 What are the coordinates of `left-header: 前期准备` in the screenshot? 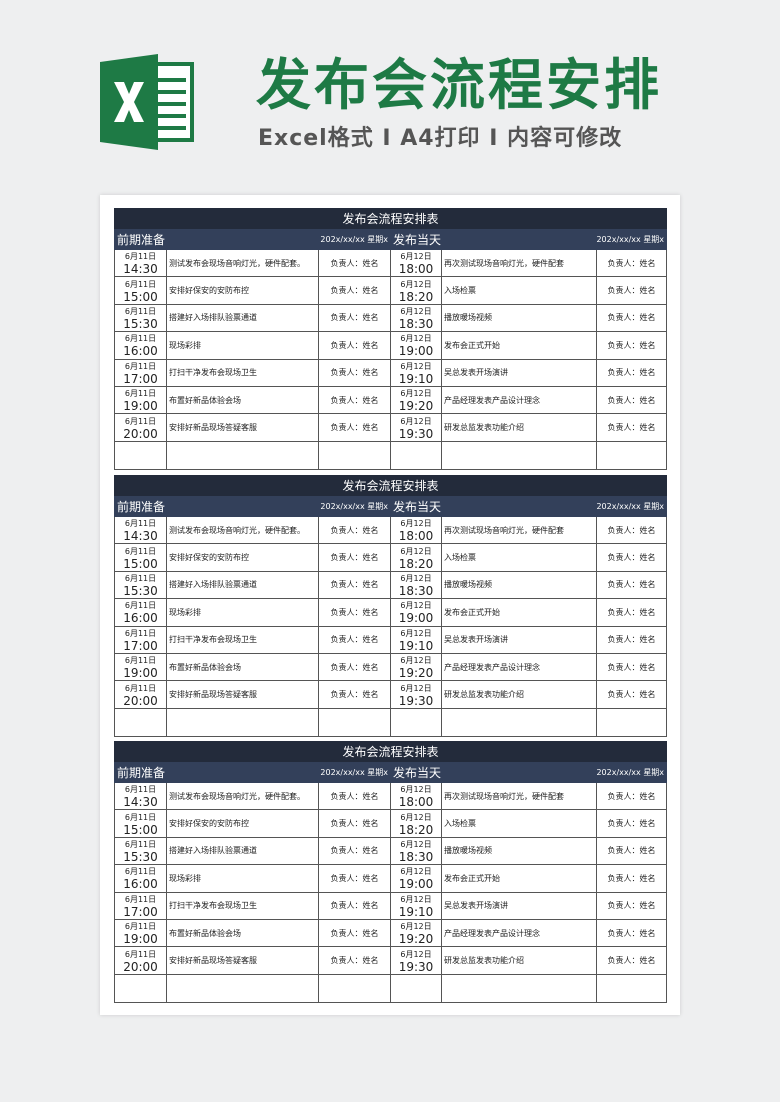 It's located at (140, 772).